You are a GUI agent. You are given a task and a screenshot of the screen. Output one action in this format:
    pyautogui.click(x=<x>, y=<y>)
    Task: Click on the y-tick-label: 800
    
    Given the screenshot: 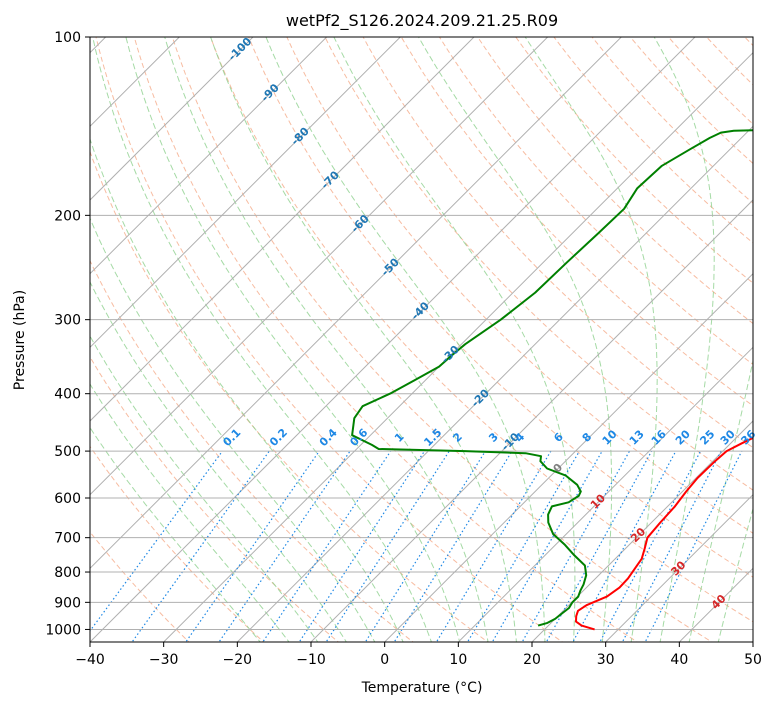 What is the action you would take?
    pyautogui.click(x=67, y=573)
    